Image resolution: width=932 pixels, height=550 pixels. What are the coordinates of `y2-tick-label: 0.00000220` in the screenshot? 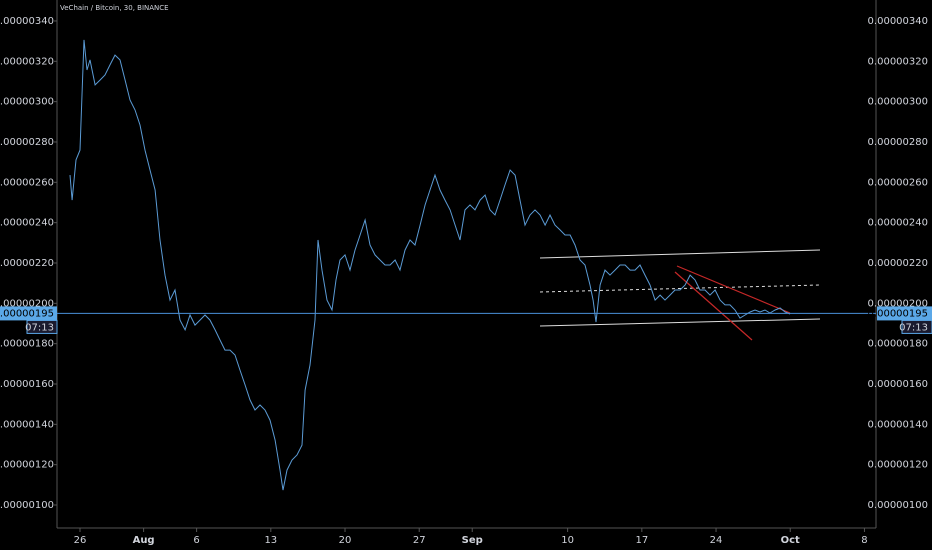 It's located at (898, 263).